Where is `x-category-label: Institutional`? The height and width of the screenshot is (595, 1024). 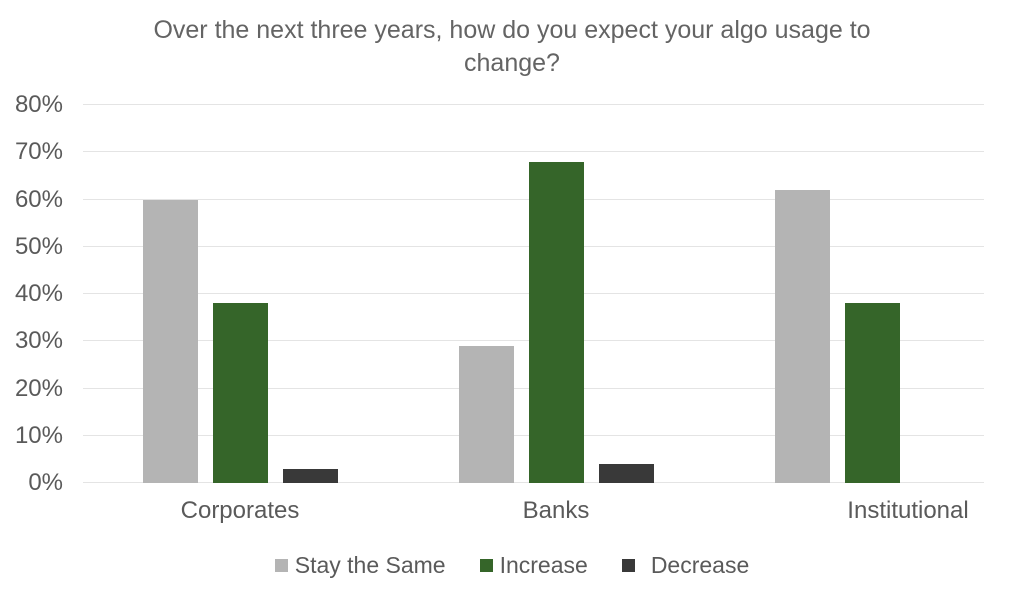 x-category-label: Institutional is located at coordinates (908, 510).